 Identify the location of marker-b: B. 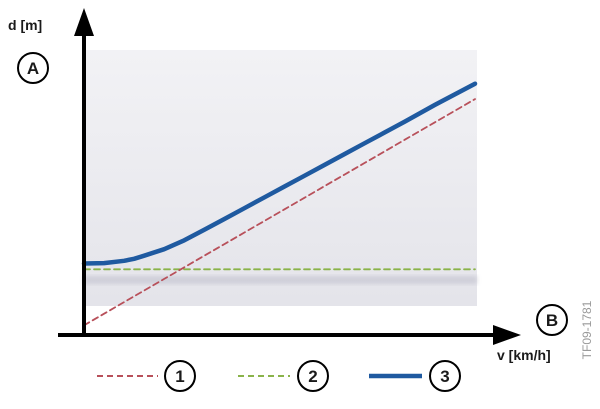
(552, 320).